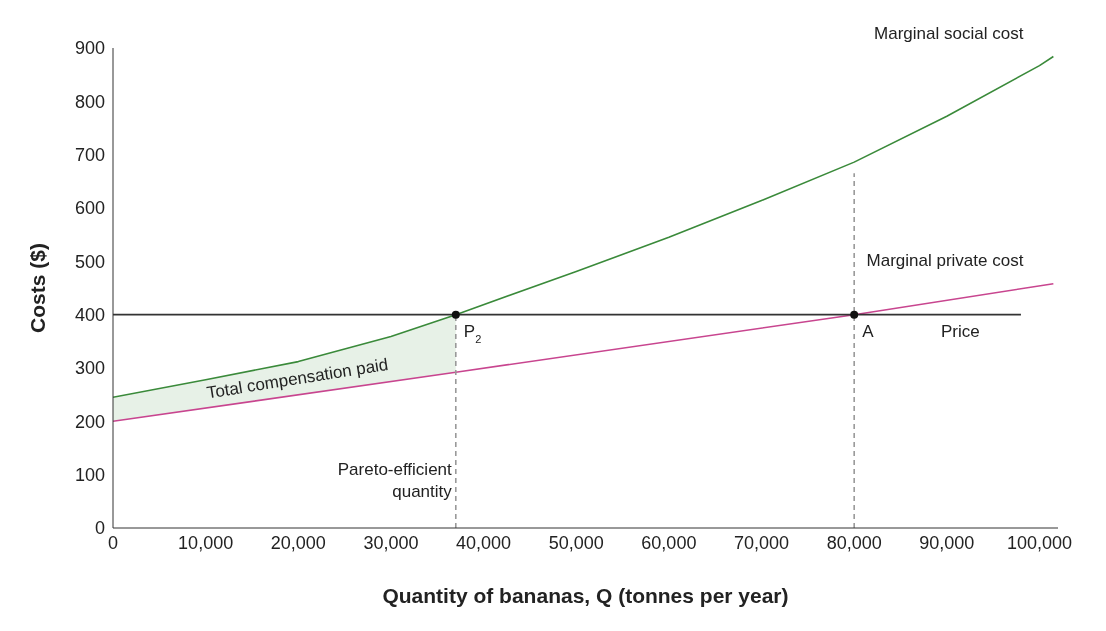 Image resolution: width=1106 pixels, height=631 pixels. What do you see at coordinates (89, 261) in the screenshot?
I see `y-tick-label: 500` at bounding box center [89, 261].